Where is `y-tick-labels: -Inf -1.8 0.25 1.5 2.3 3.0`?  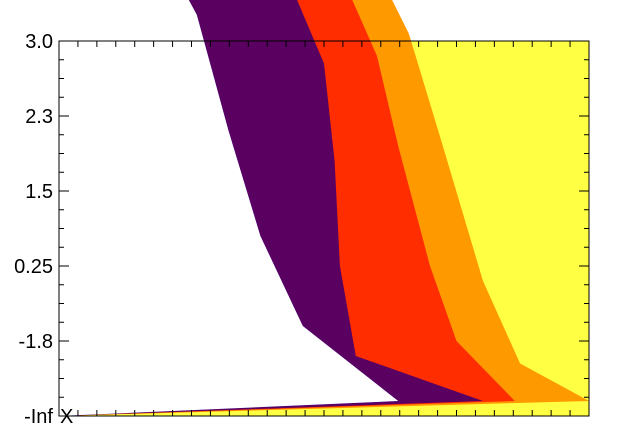 y-tick-labels: -Inf -1.8 0.25 1.5 2.3 3.0 is located at coordinates (33, 227).